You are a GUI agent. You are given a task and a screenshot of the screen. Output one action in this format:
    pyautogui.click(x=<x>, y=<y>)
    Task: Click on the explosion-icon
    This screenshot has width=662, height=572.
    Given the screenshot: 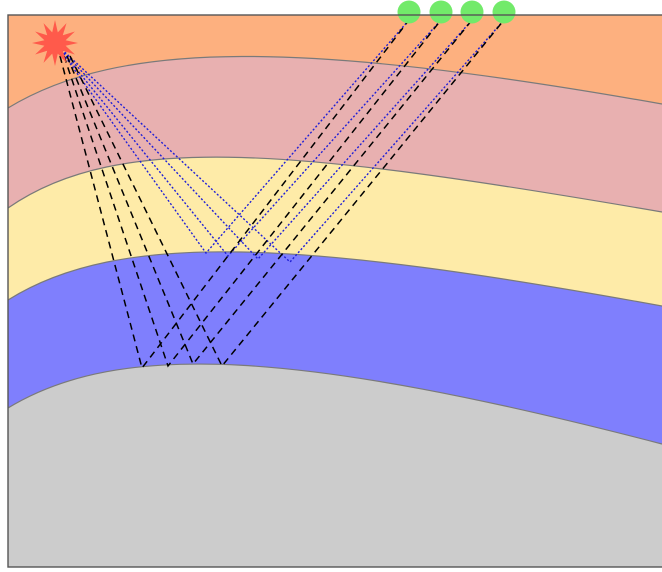 What is the action you would take?
    pyautogui.click(x=55, y=43)
    